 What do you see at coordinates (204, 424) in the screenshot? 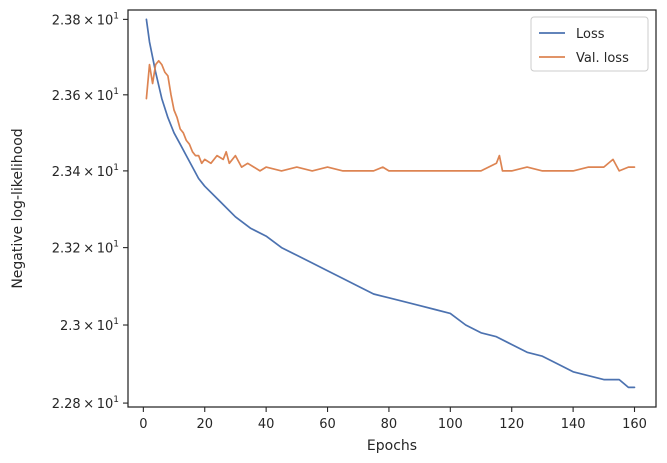
I see `x-tick-label: 20` at bounding box center [204, 424].